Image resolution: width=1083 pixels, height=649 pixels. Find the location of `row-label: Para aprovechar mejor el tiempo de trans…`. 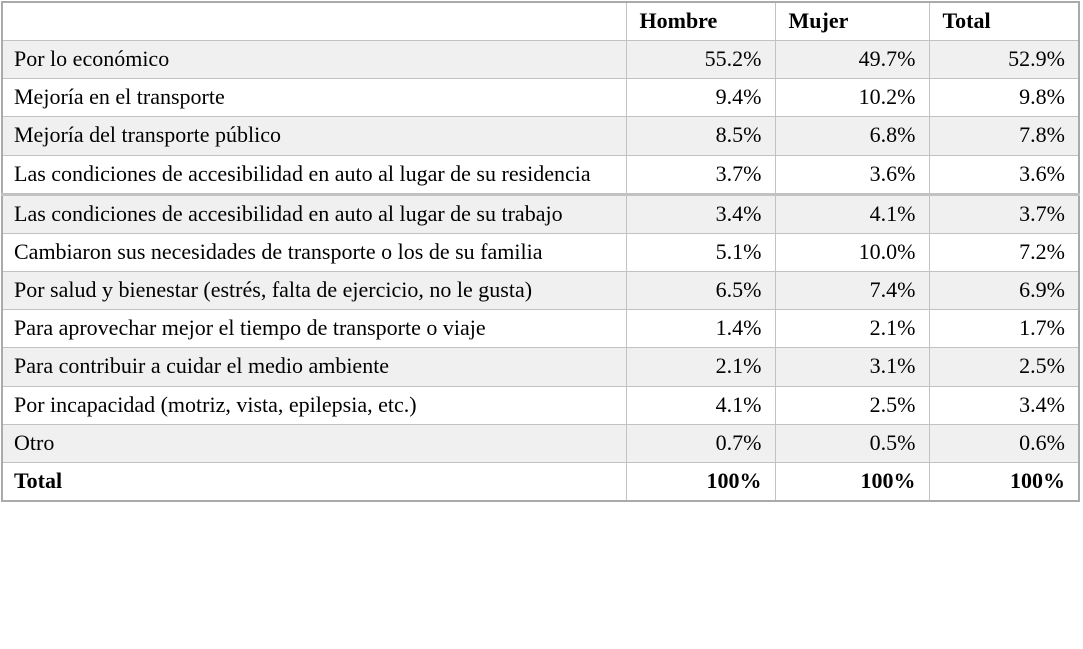

row-label: Para aprovechar mejor el tiempo de trans… is located at coordinates (314, 329).